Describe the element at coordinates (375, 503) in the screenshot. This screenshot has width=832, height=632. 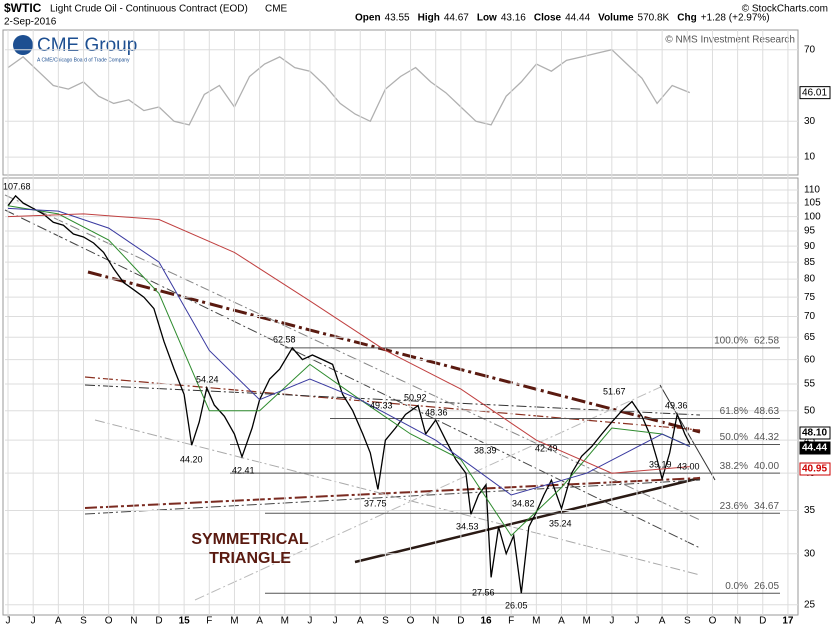
I see `price-annotation: 37.75` at that location.